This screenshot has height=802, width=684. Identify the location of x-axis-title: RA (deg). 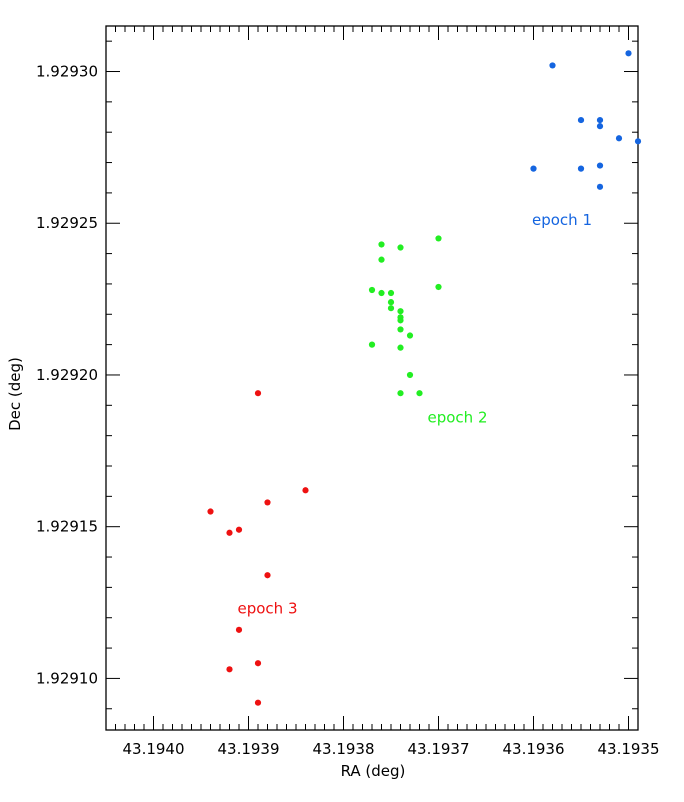
(373, 771).